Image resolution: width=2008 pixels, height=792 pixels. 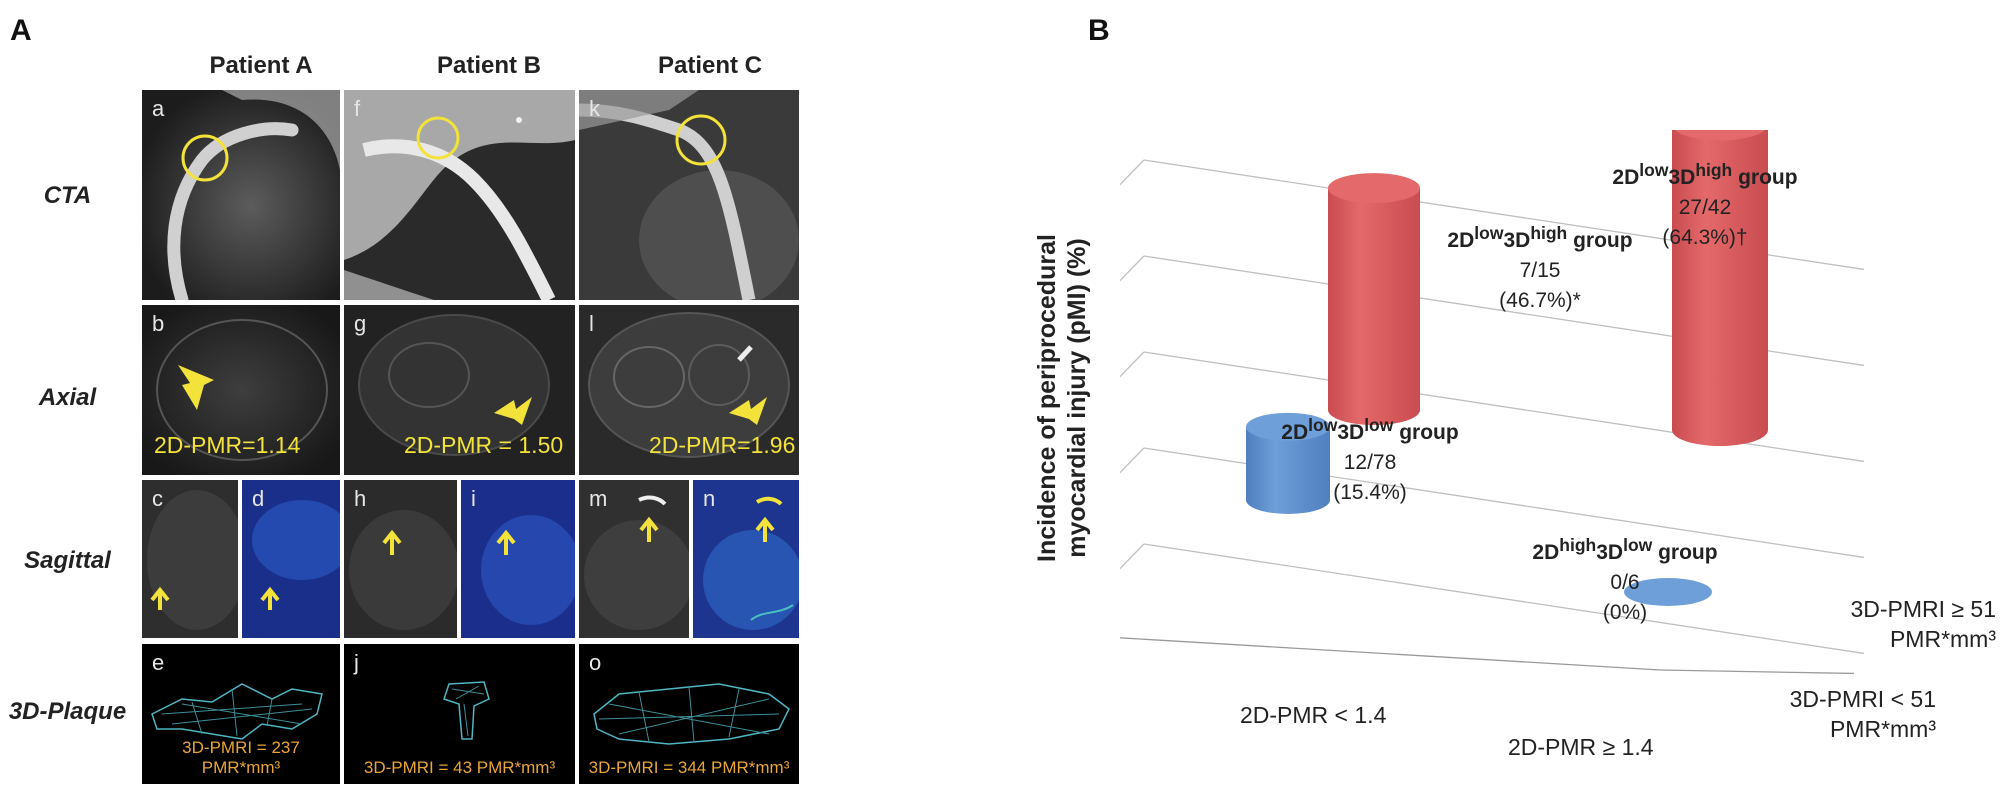 I want to click on plaque-3d-patient-c: o 3D-PMRI = 344 PMR*mm³, so click(x=689, y=714).